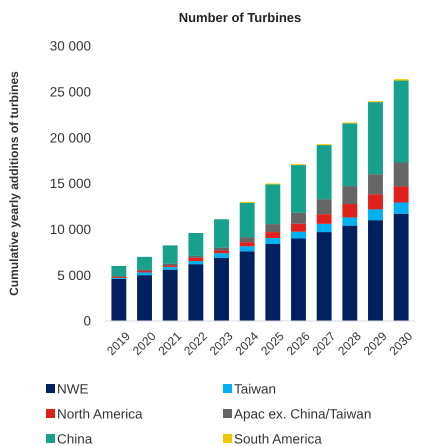  I want to click on legend-label: South America, so click(278, 439).